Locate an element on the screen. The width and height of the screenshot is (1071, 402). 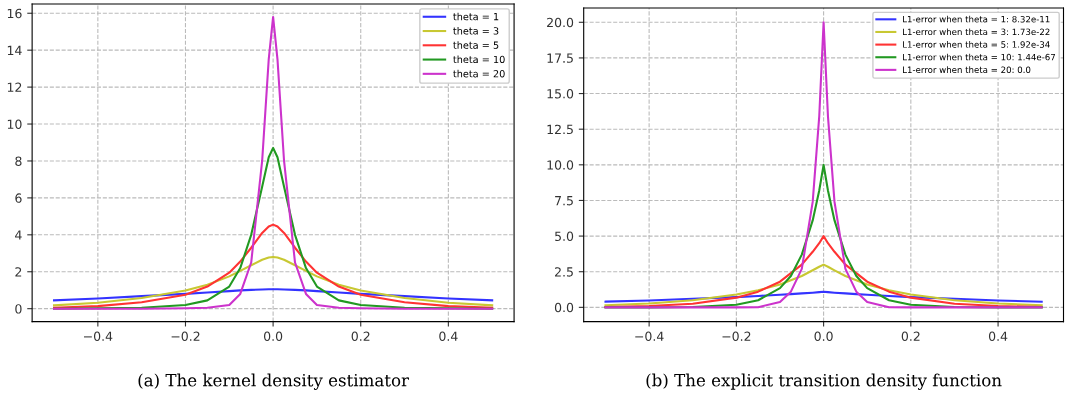
legend-label: L1-error when theta = 5: 1.92e-34 is located at coordinates (976, 44).